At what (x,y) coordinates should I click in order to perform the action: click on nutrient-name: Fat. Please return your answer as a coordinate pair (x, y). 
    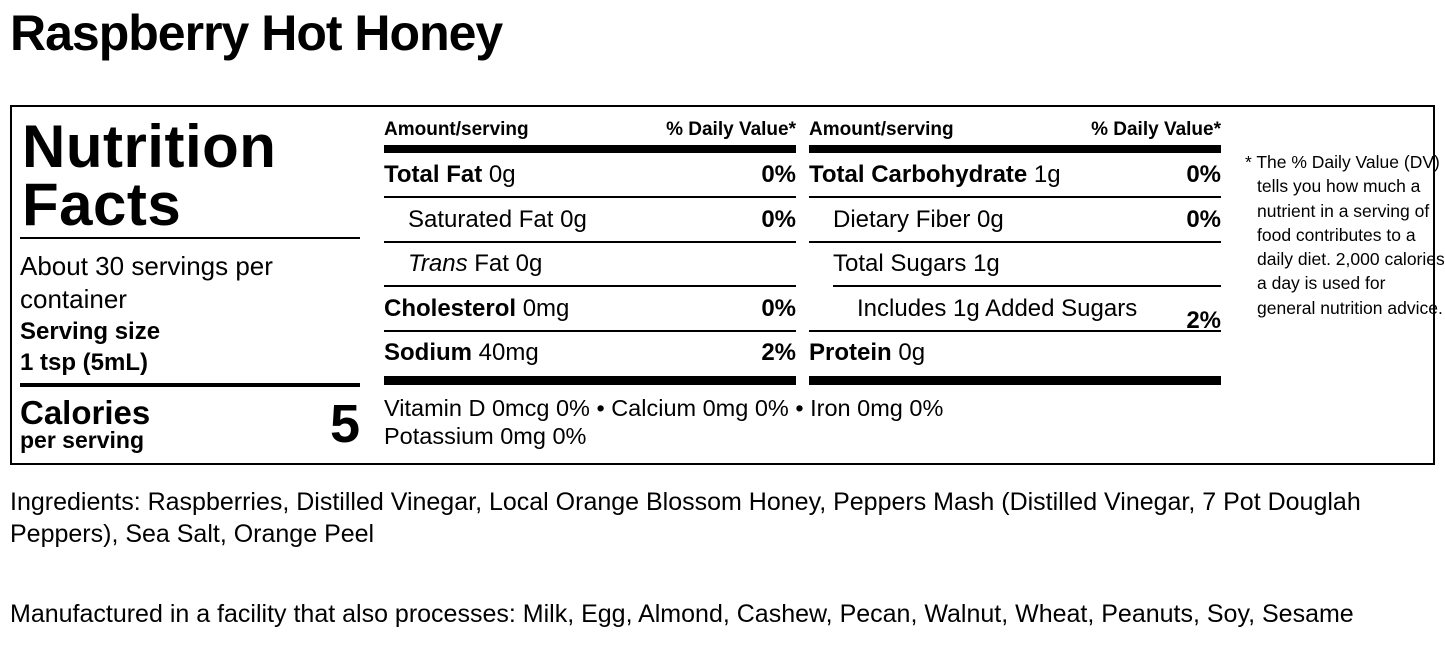
    Looking at the image, I should click on (491, 263).